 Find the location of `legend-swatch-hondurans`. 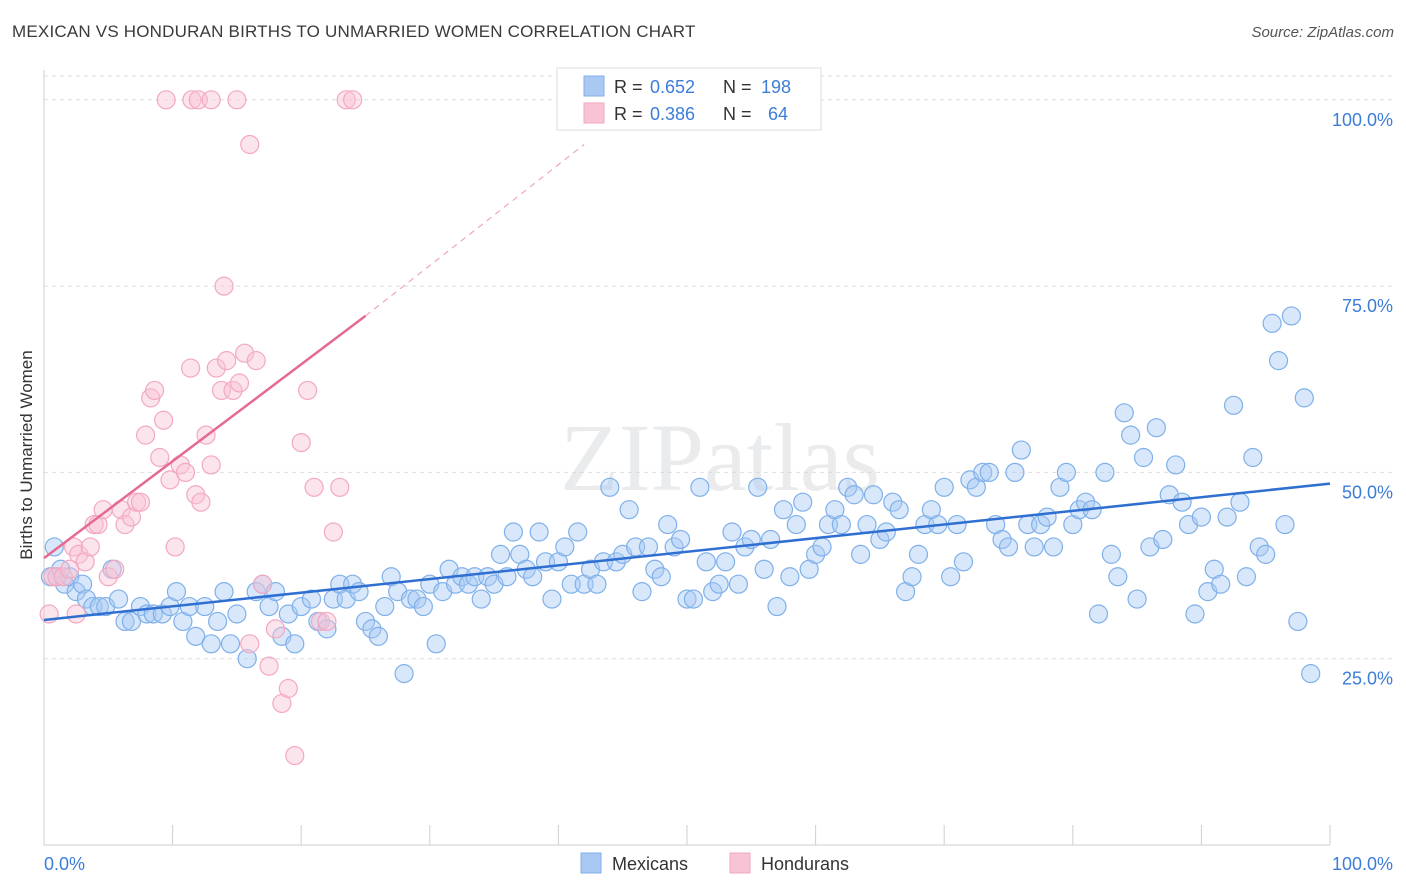

legend-swatch-hondurans is located at coordinates (594, 113).